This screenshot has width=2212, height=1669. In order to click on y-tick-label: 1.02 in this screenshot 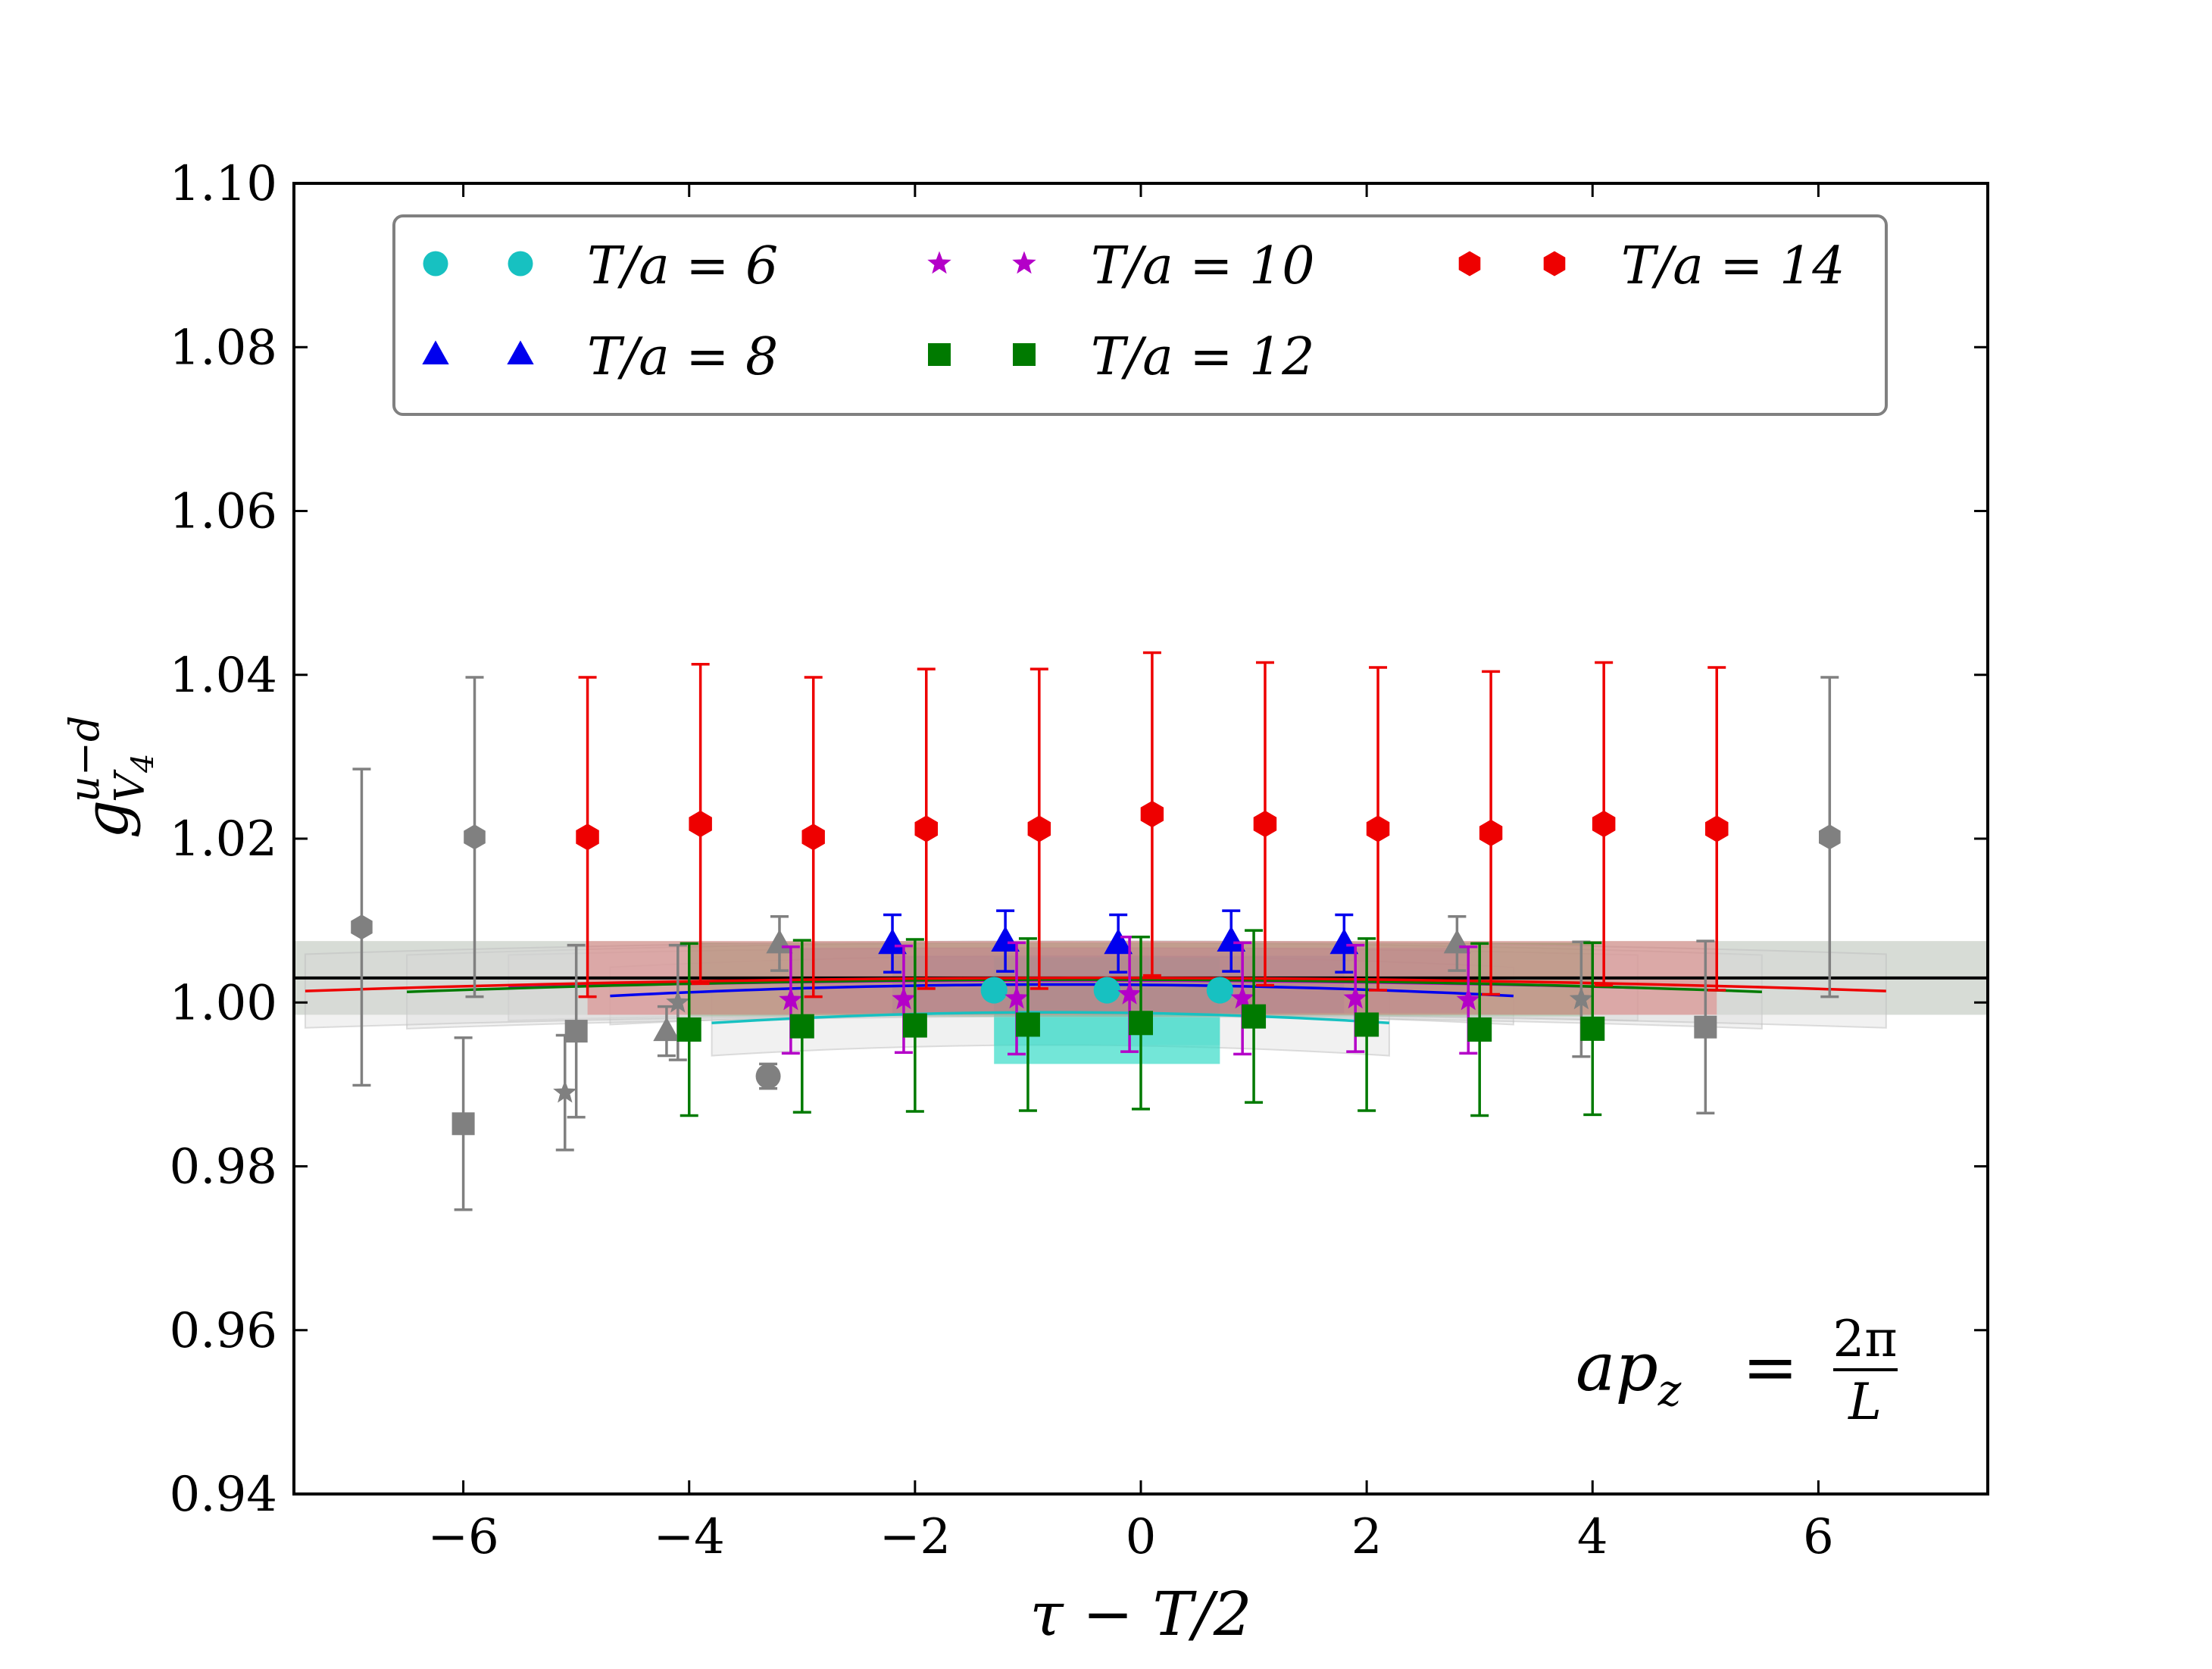, I will do `click(224, 839)`.